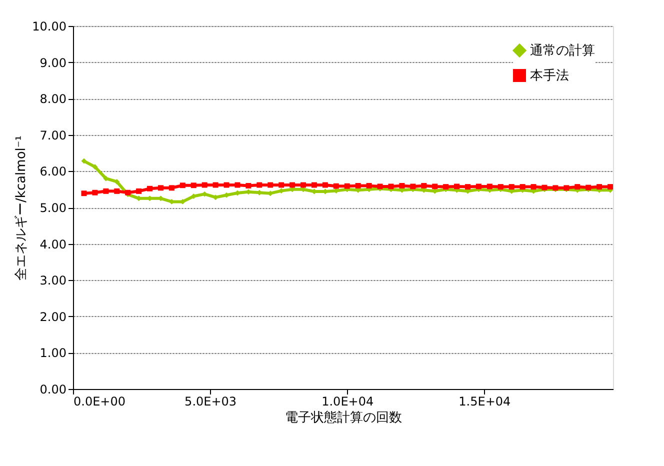 This screenshot has width=664, height=466. Describe the element at coordinates (562, 51) in the screenshot. I see `legend-label: 通常の計算` at that location.